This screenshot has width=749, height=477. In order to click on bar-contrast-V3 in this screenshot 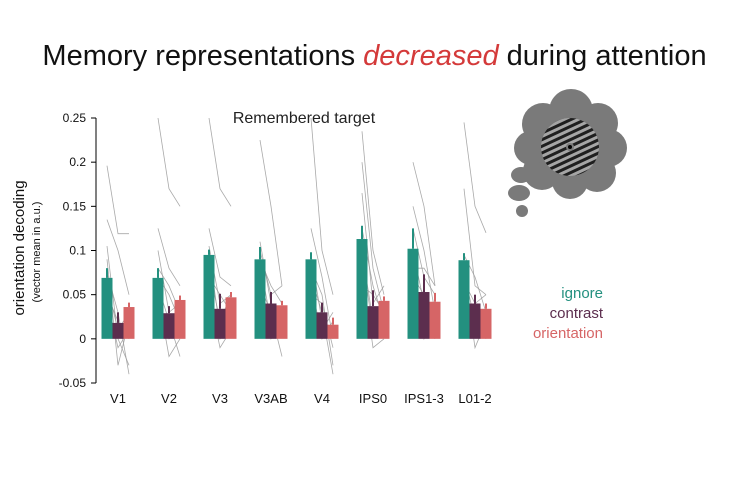, I will do `click(220, 323)`.